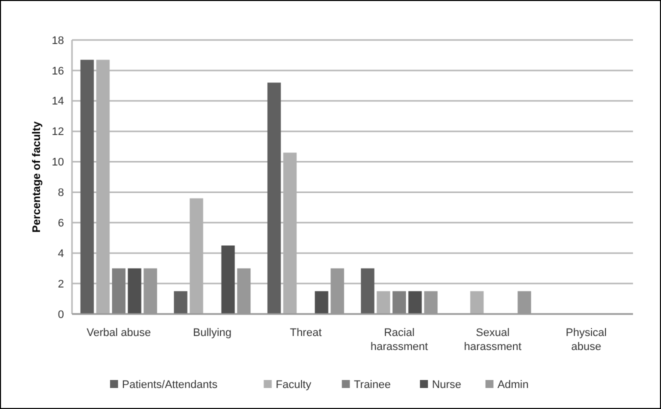 The height and width of the screenshot is (409, 661). What do you see at coordinates (212, 333) in the screenshot?
I see `x-tick-label: Bullying` at bounding box center [212, 333].